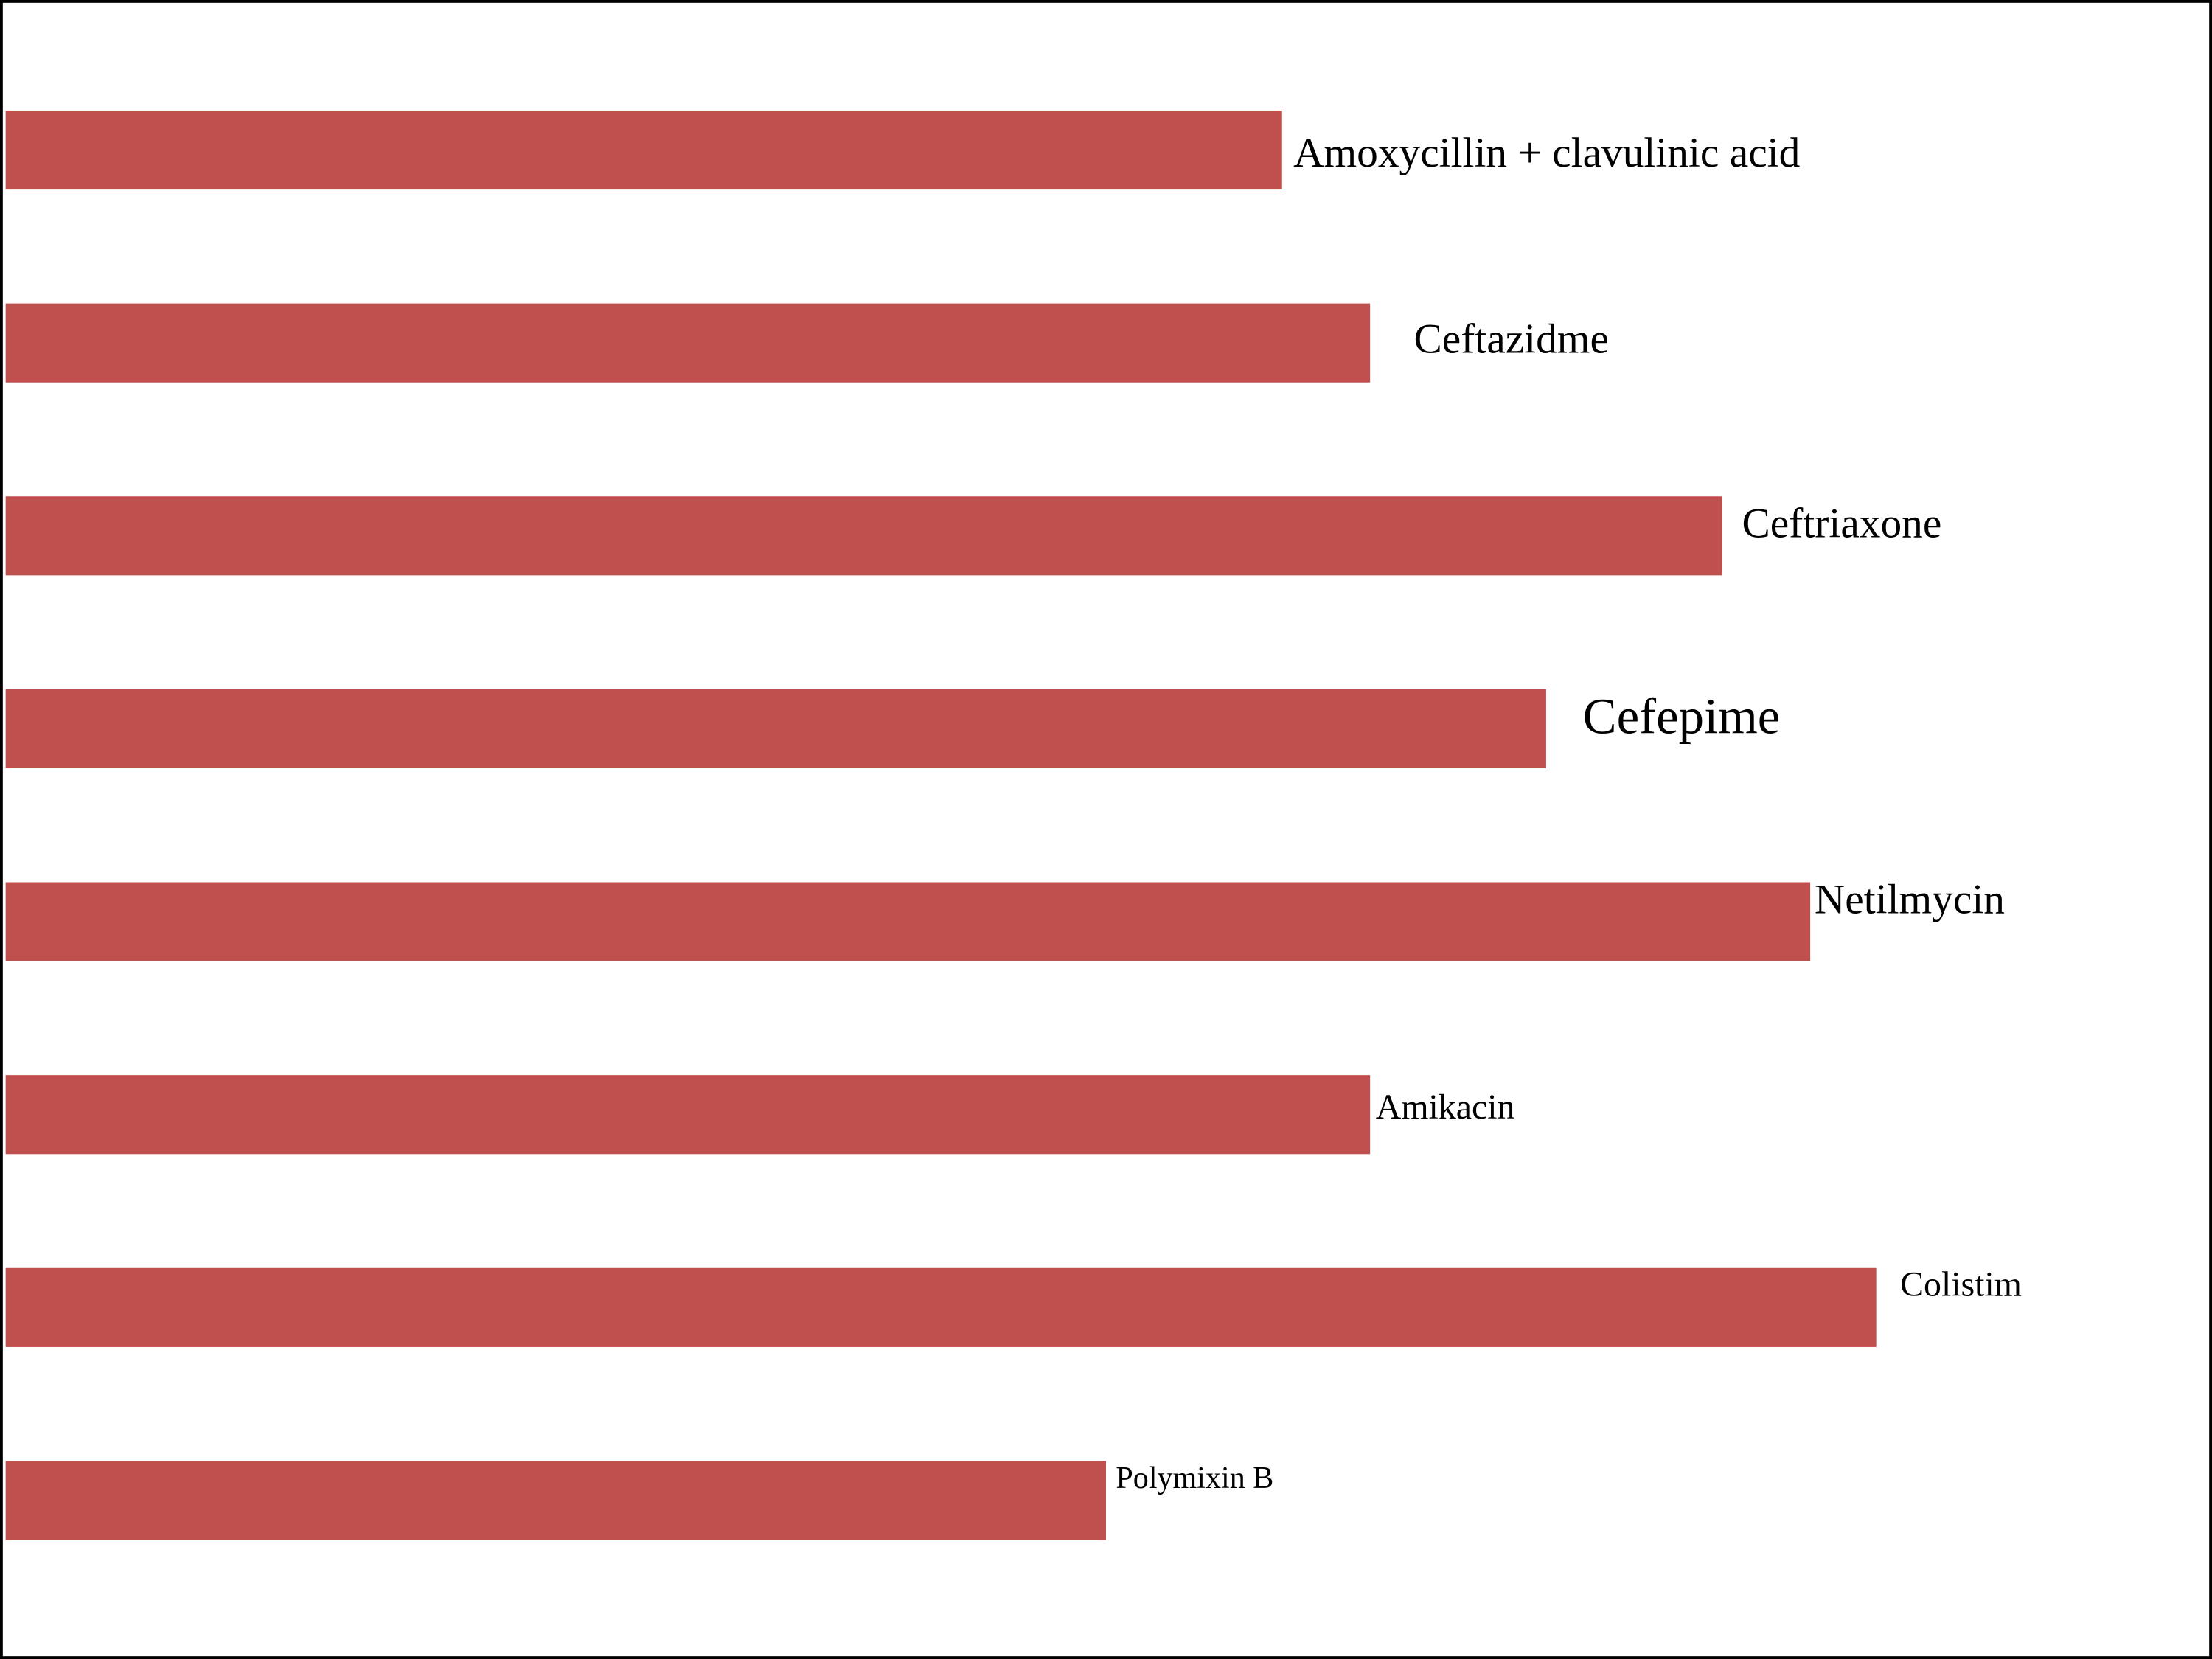 The height and width of the screenshot is (1659, 2212). What do you see at coordinates (1194, 1478) in the screenshot?
I see `bar-label: Polymixin B` at bounding box center [1194, 1478].